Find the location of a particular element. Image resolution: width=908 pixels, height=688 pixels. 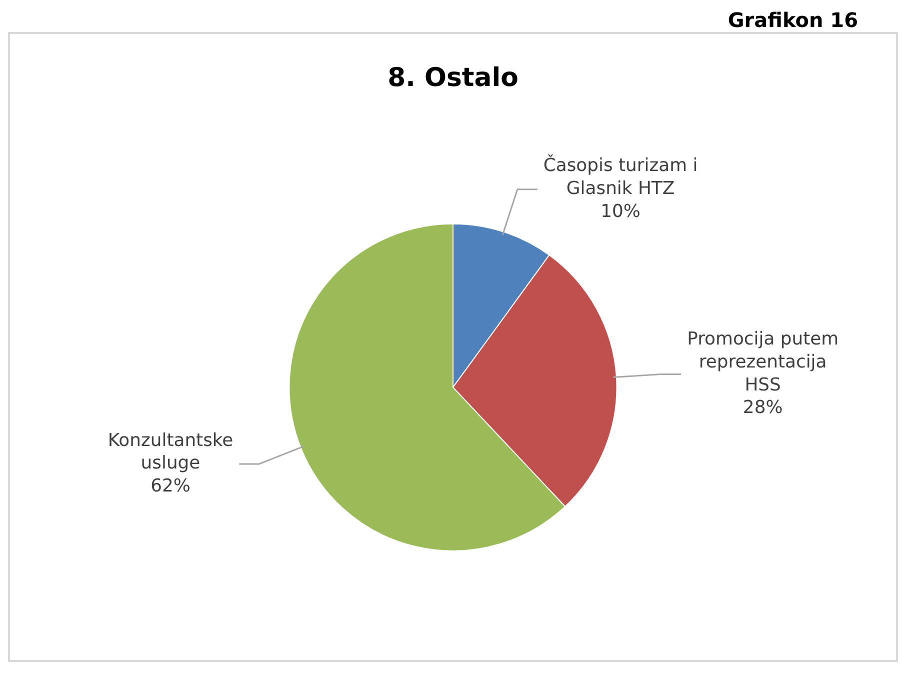

data-label: 62% is located at coordinates (170, 485).